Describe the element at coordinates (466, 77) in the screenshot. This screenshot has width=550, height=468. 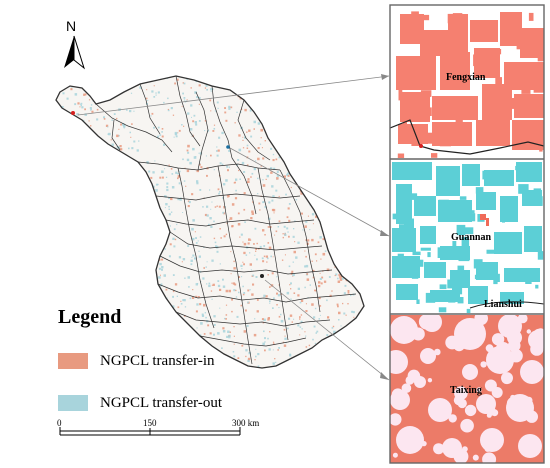
I see `inset-label-fengxian: Fengxian` at that location.